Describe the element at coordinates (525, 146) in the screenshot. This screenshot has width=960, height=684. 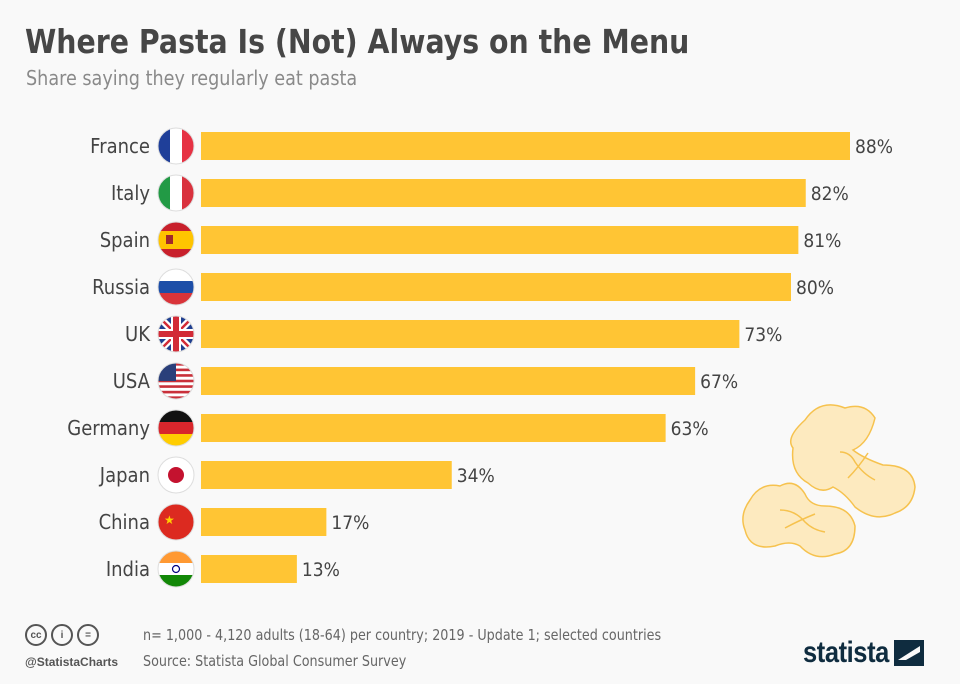
I see `bar-france` at that location.